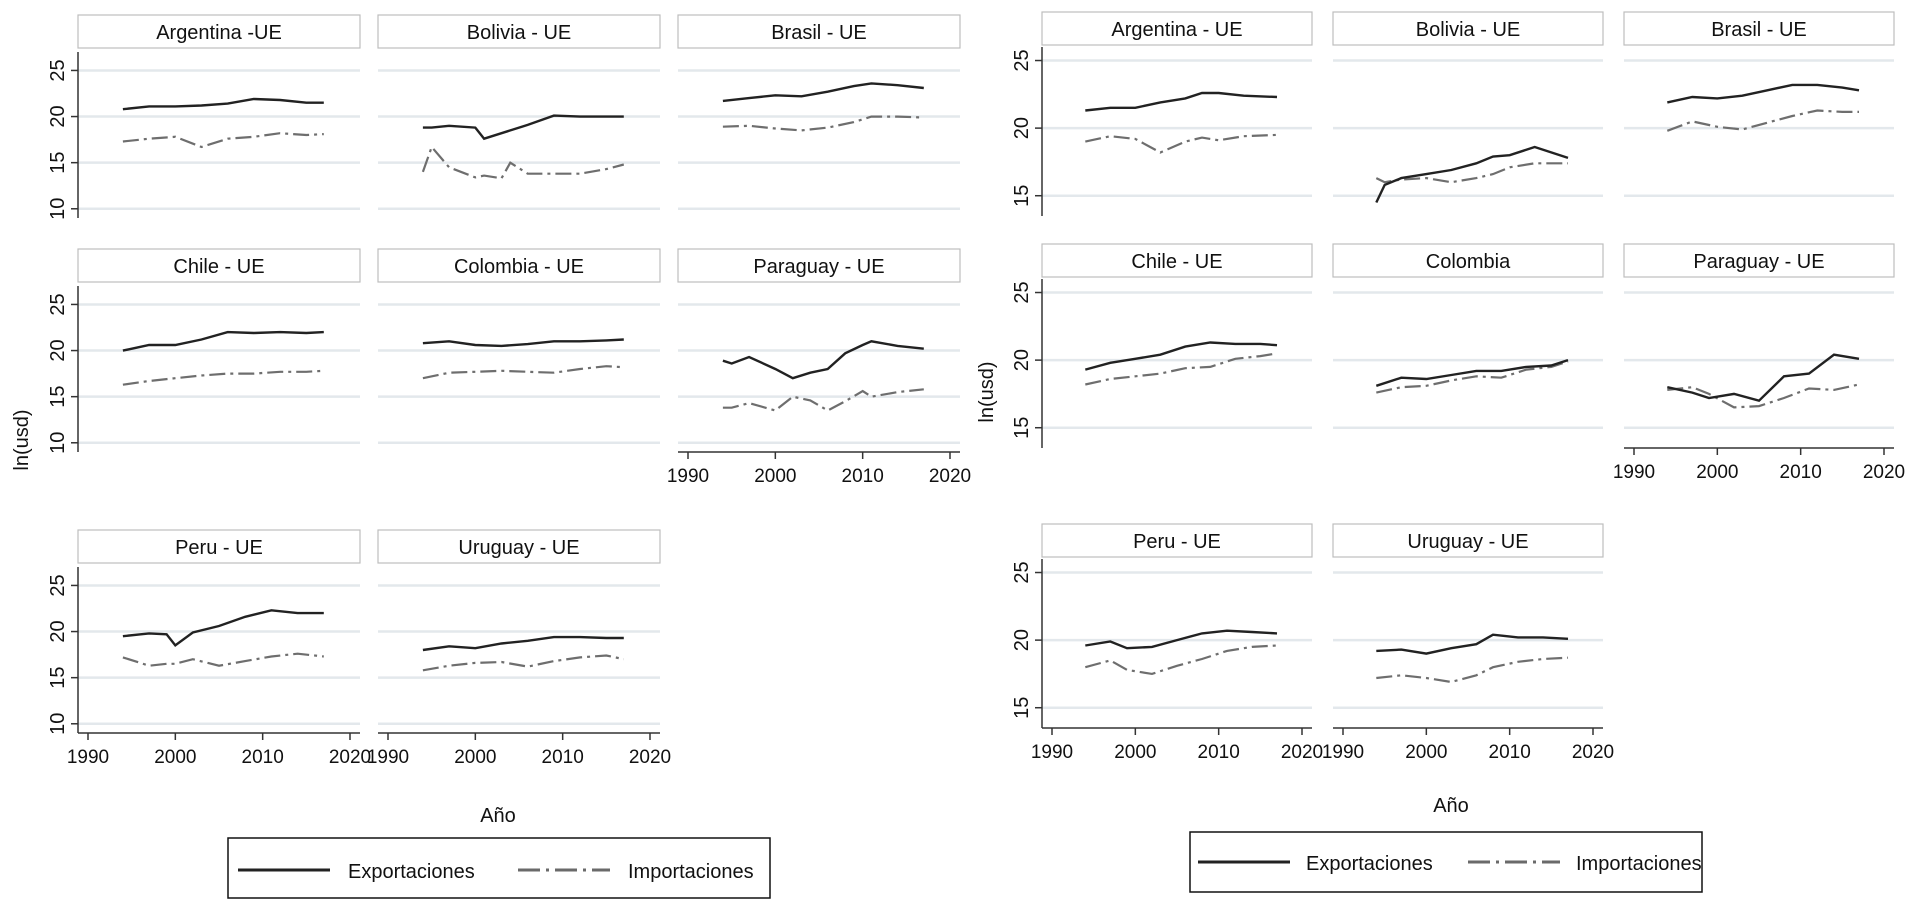  I want to click on panel-title: Argentina -UE, so click(219, 33).